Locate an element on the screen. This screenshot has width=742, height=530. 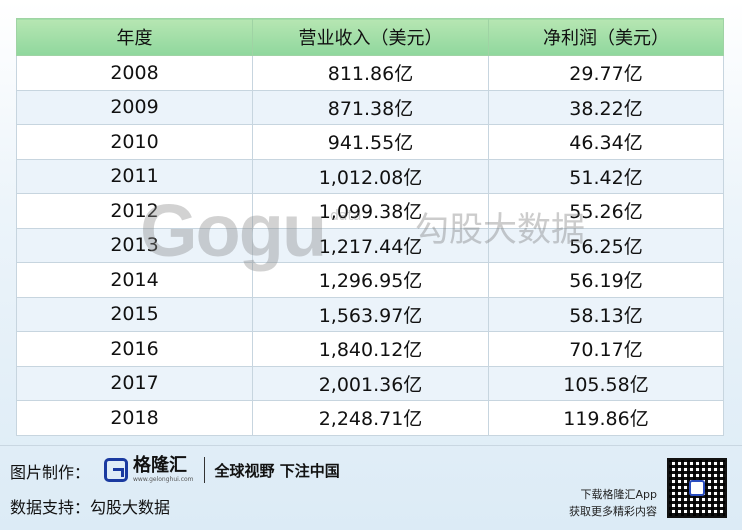
qr-center-logo-icon is located at coordinates (697, 488).